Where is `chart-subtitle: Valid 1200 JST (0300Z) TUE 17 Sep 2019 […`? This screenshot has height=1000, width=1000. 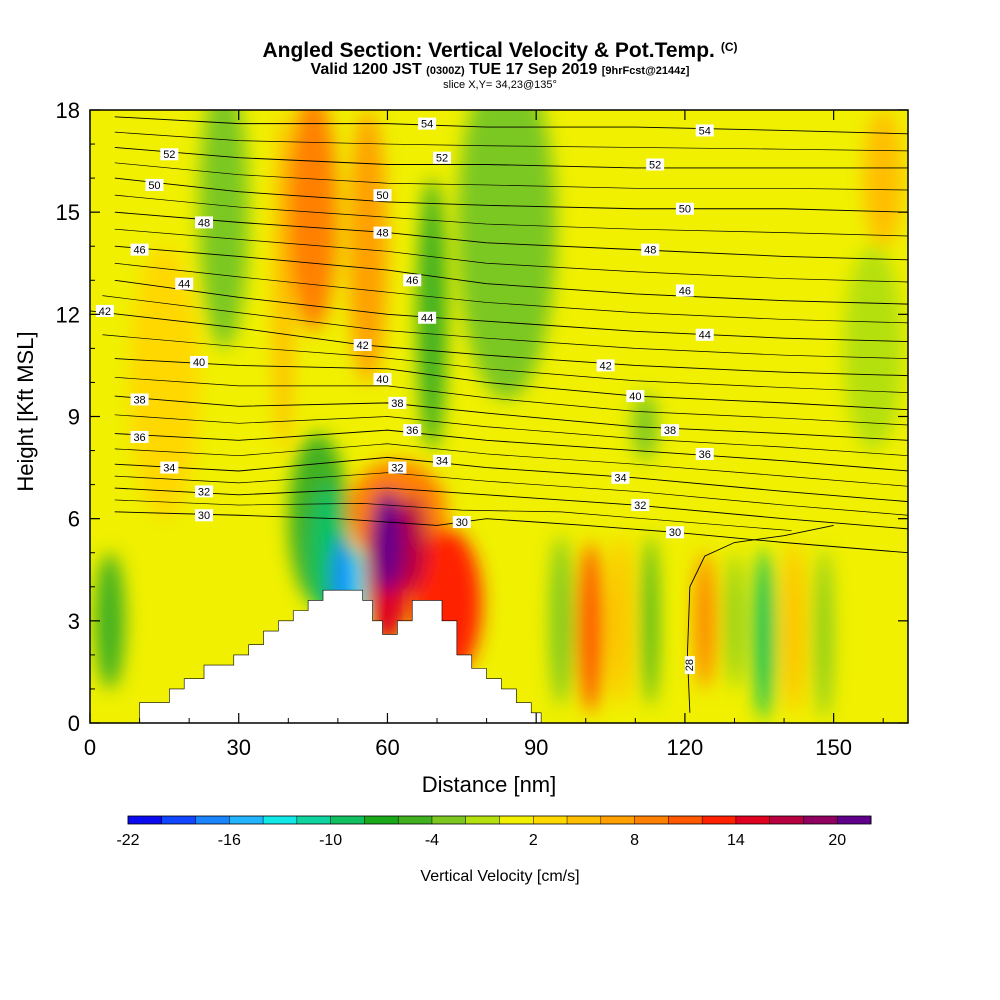 chart-subtitle: Valid 1200 JST (0300Z) TUE 17 Sep 2019 [… is located at coordinates (500, 70).